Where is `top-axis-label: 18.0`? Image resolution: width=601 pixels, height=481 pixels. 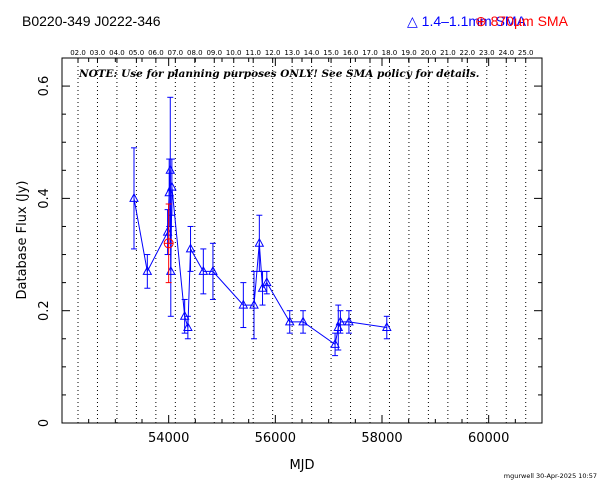 top-axis-label: 18.0 is located at coordinates (390, 53).